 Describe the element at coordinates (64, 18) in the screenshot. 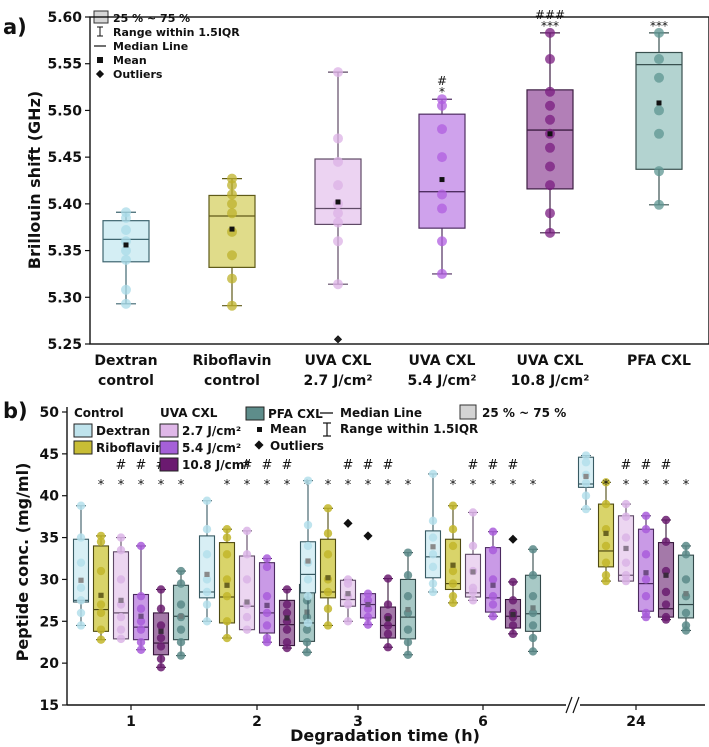

I see `panel-a-y-tick-label: 5.60` at that location.